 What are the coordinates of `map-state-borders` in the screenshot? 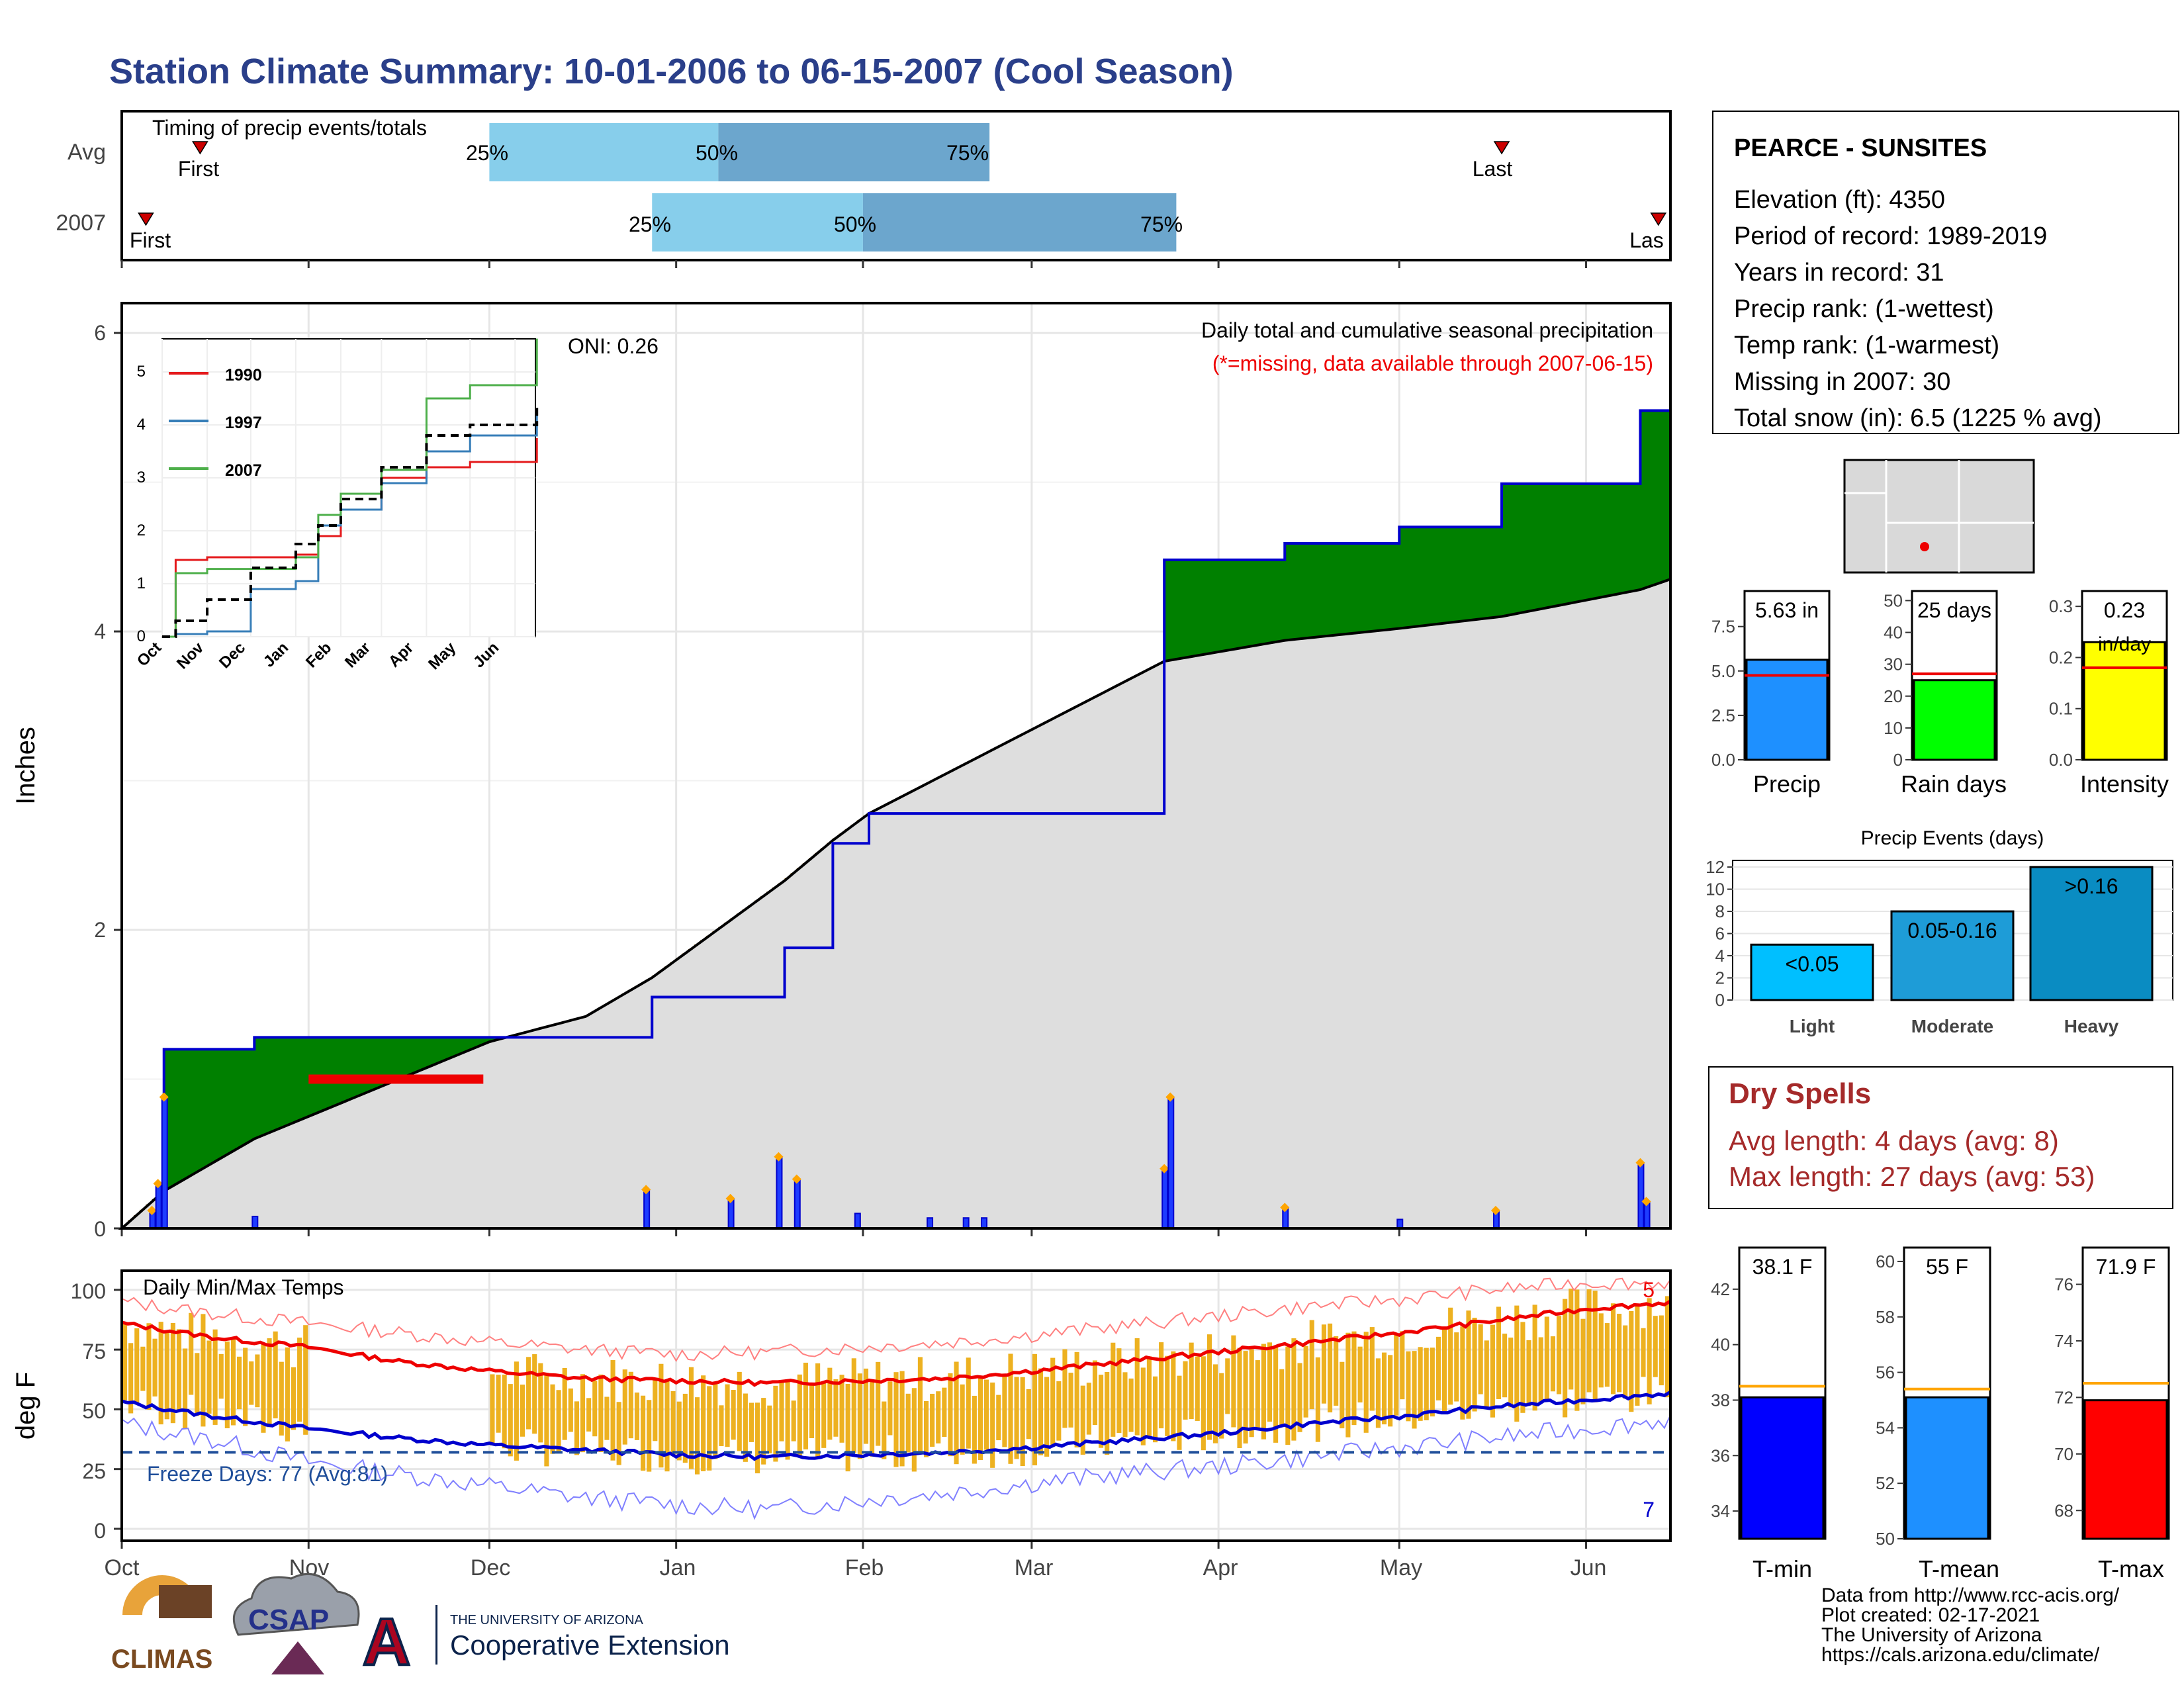 It's located at (1939, 516).